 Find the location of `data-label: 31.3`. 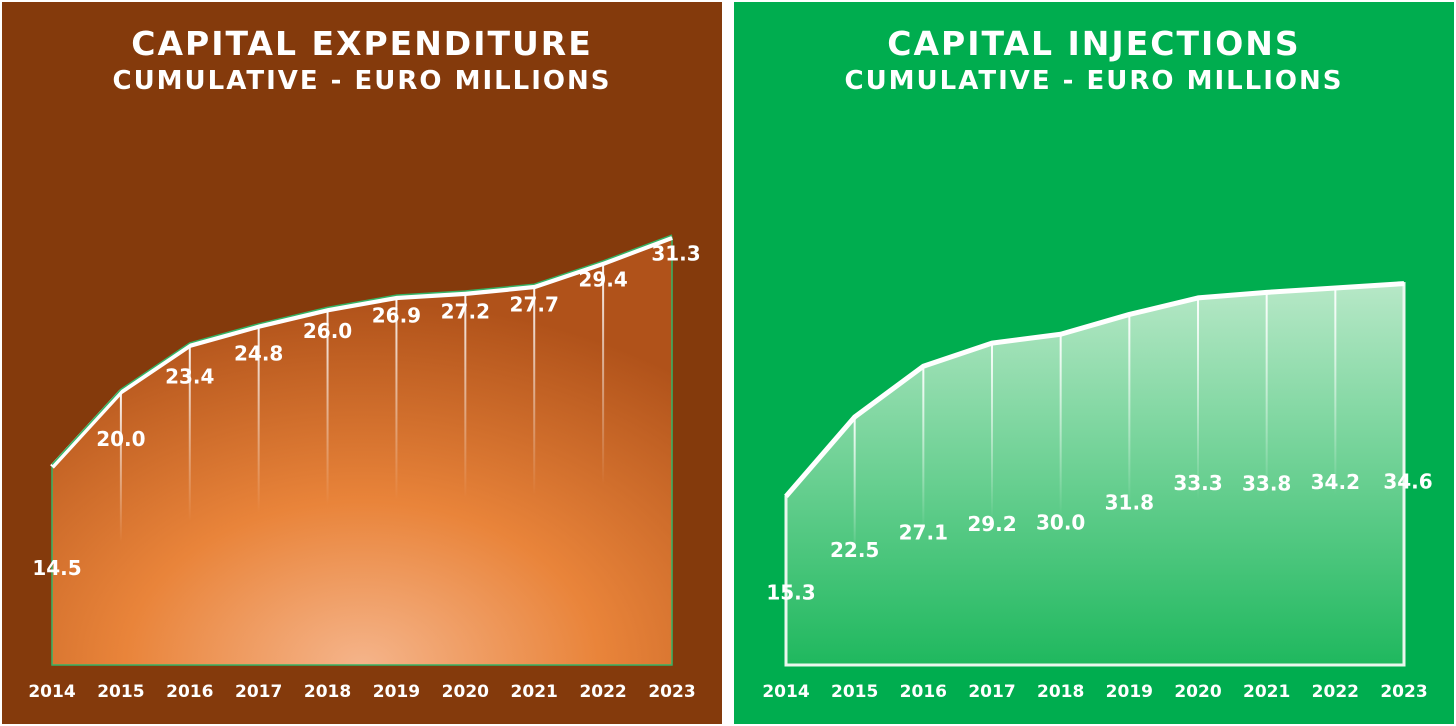

data-label: 31.3 is located at coordinates (675, 254).